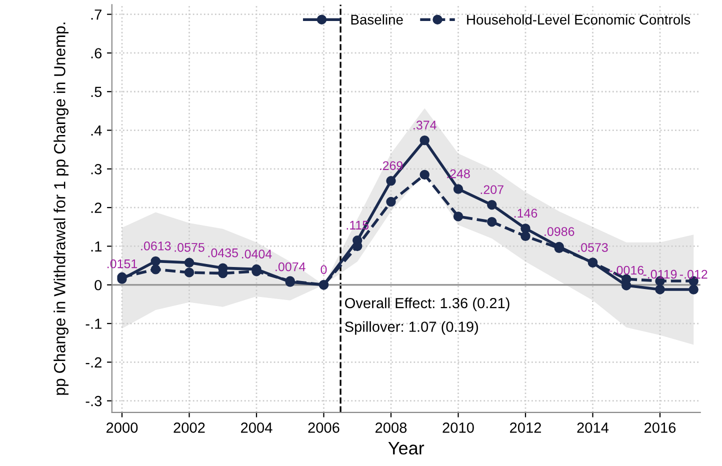 The height and width of the screenshot is (466, 722). What do you see at coordinates (189, 247) in the screenshot?
I see `data-label: .0575` at bounding box center [189, 247].